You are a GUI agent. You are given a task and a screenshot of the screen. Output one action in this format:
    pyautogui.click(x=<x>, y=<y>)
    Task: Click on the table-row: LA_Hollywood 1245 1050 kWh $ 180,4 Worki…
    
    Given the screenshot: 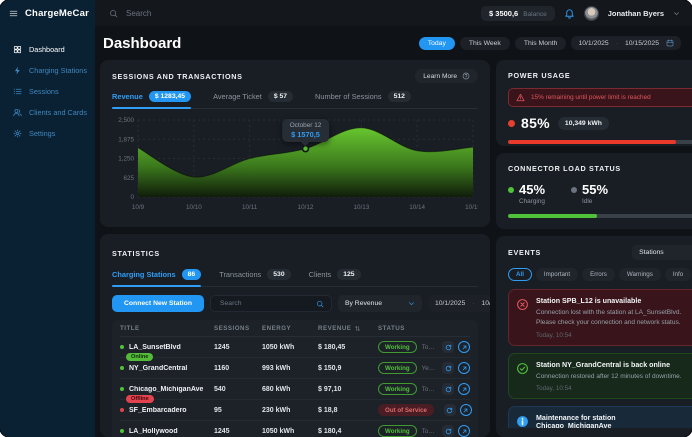 What is the action you would take?
    pyautogui.click(x=295, y=429)
    